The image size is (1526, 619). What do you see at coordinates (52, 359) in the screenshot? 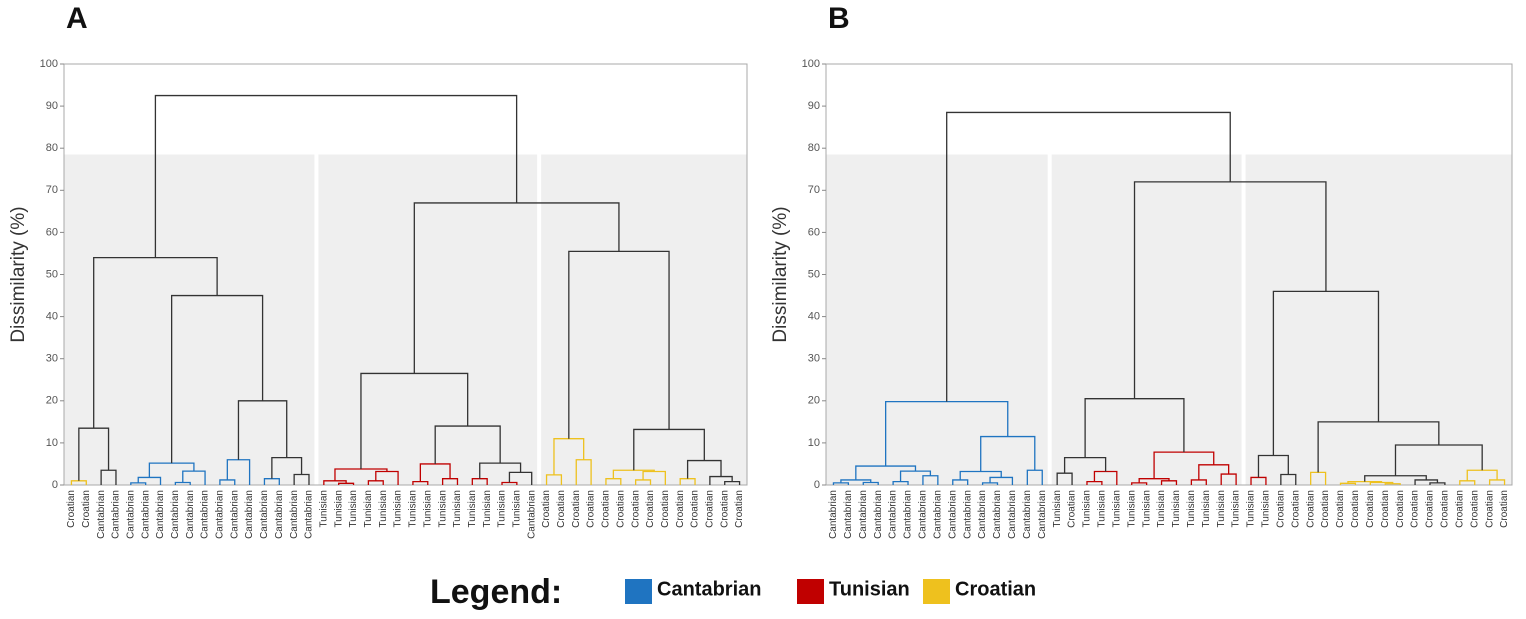
I see `y-tick-label: 30` at bounding box center [52, 359].